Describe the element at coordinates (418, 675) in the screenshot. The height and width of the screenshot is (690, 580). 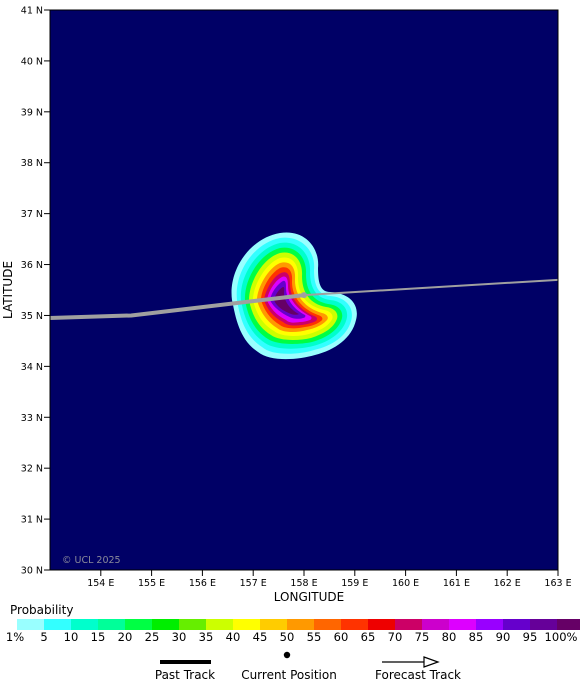
I see `forecast-track-label: Forecast Track` at that location.